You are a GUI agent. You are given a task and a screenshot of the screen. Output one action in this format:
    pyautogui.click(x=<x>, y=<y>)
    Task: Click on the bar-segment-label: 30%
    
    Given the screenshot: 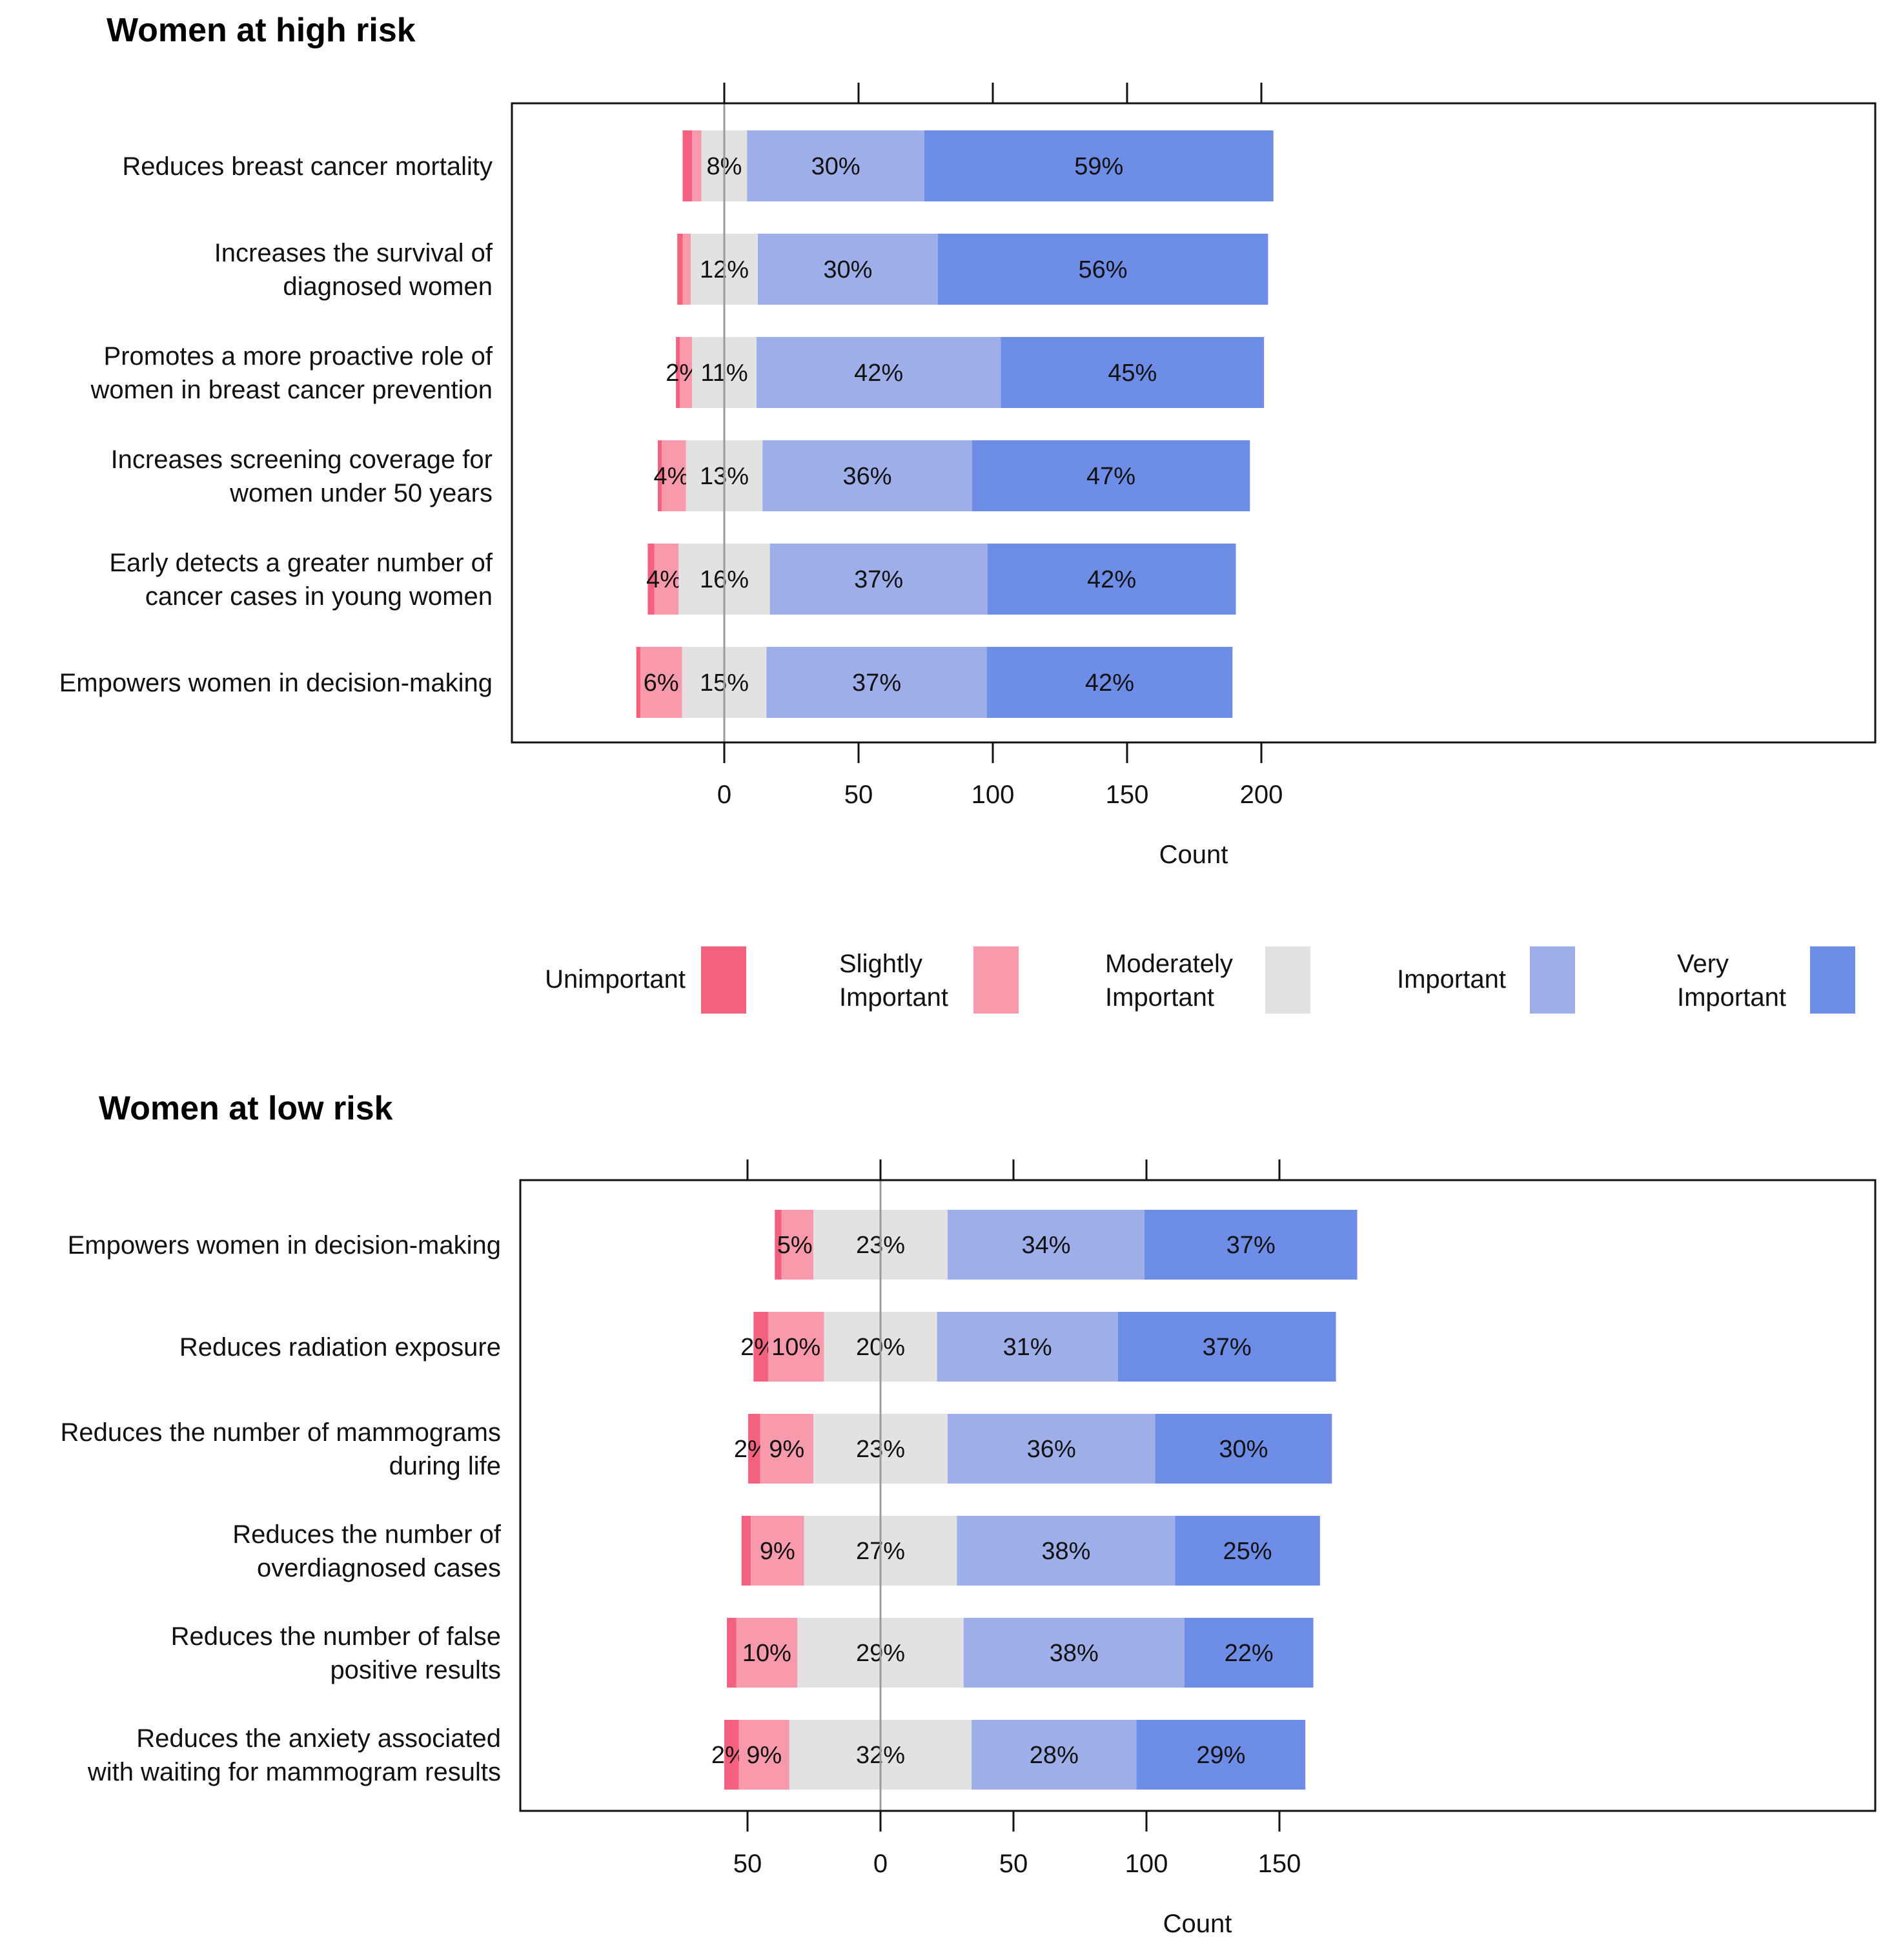 What is the action you would take?
    pyautogui.click(x=847, y=269)
    